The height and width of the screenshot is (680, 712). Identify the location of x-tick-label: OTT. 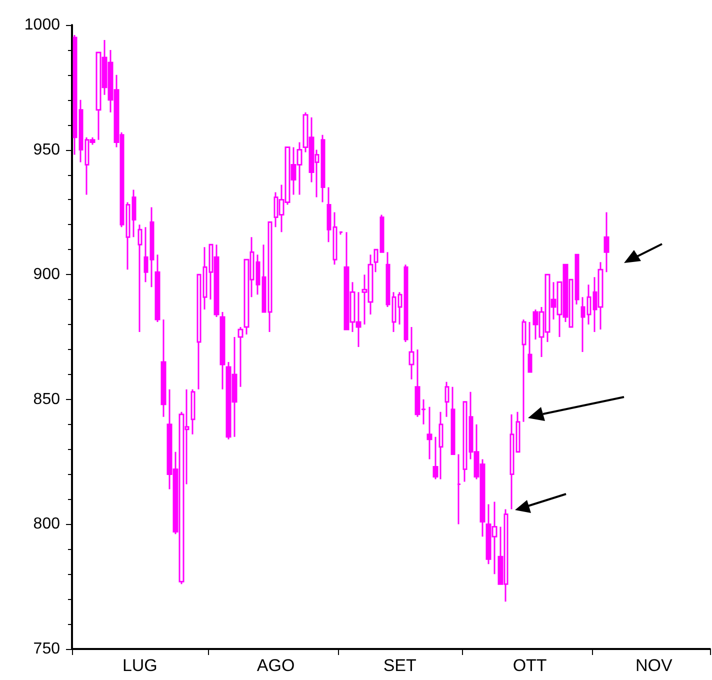
(529, 665).